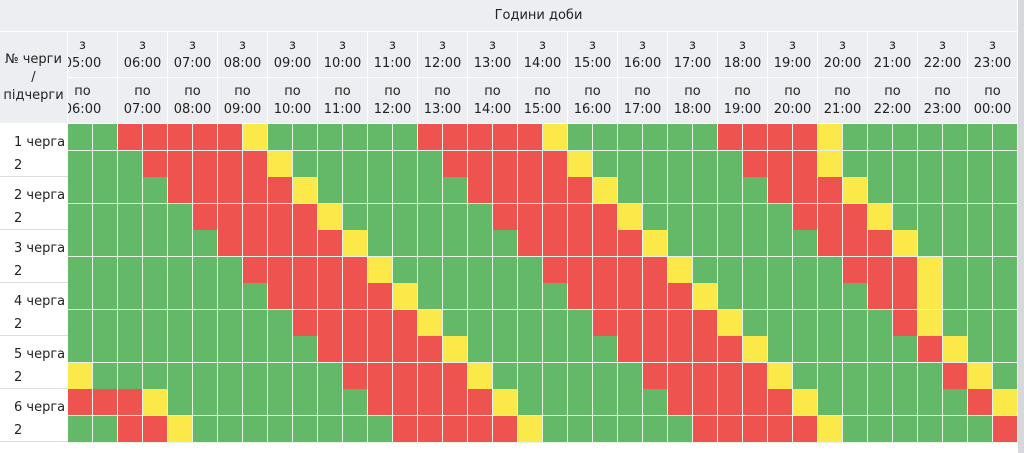  Describe the element at coordinates (33, 59) in the screenshot. I see `corner-text: № черги` at that location.